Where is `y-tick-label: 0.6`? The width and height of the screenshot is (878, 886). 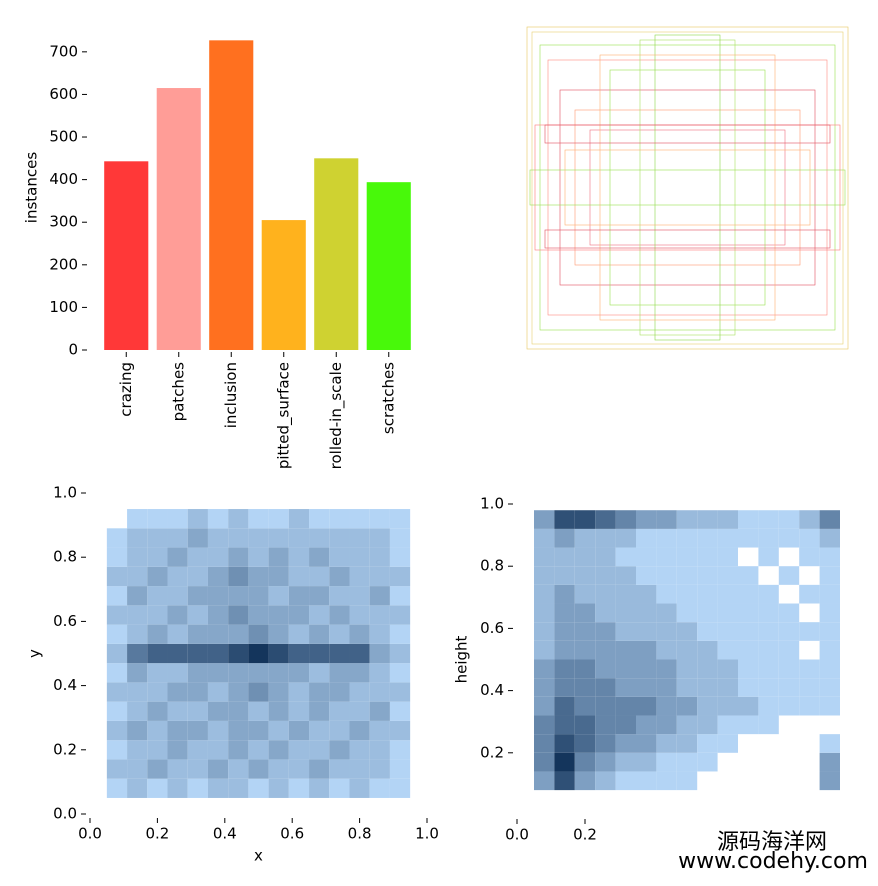
y-tick-label: 0.6 is located at coordinates (65, 621).